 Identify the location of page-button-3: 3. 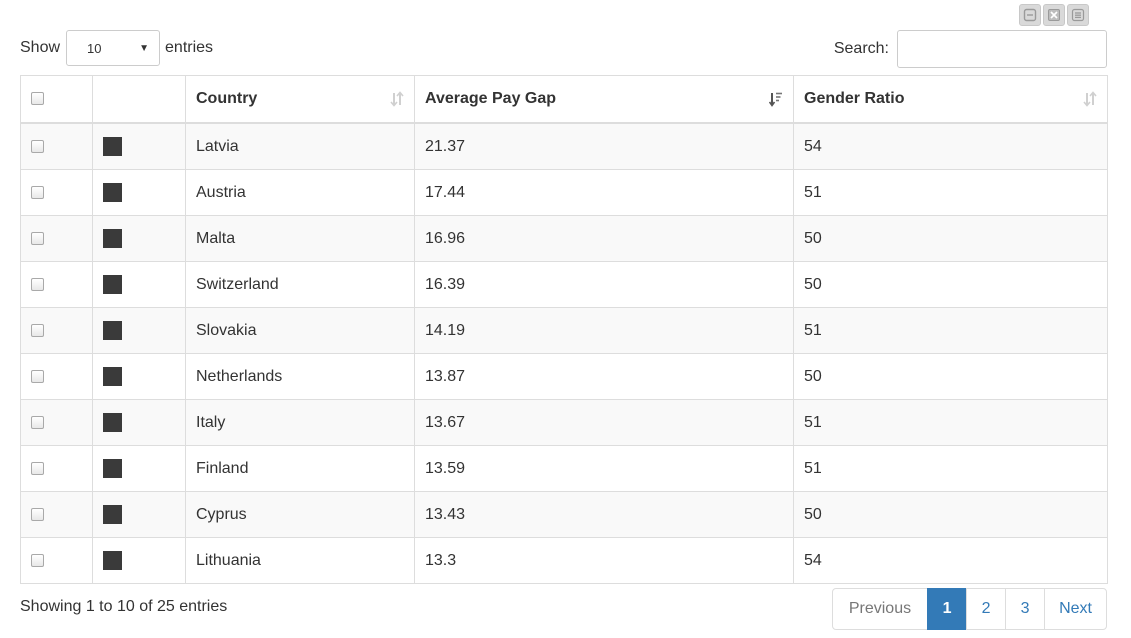
(1025, 609).